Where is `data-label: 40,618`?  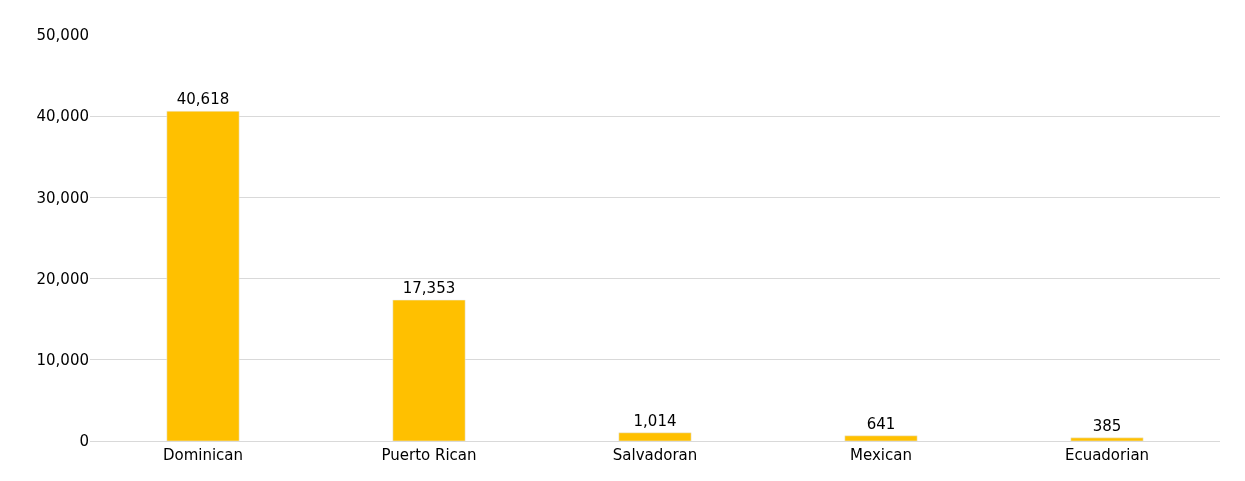
data-label: 40,618 is located at coordinates (203, 99).